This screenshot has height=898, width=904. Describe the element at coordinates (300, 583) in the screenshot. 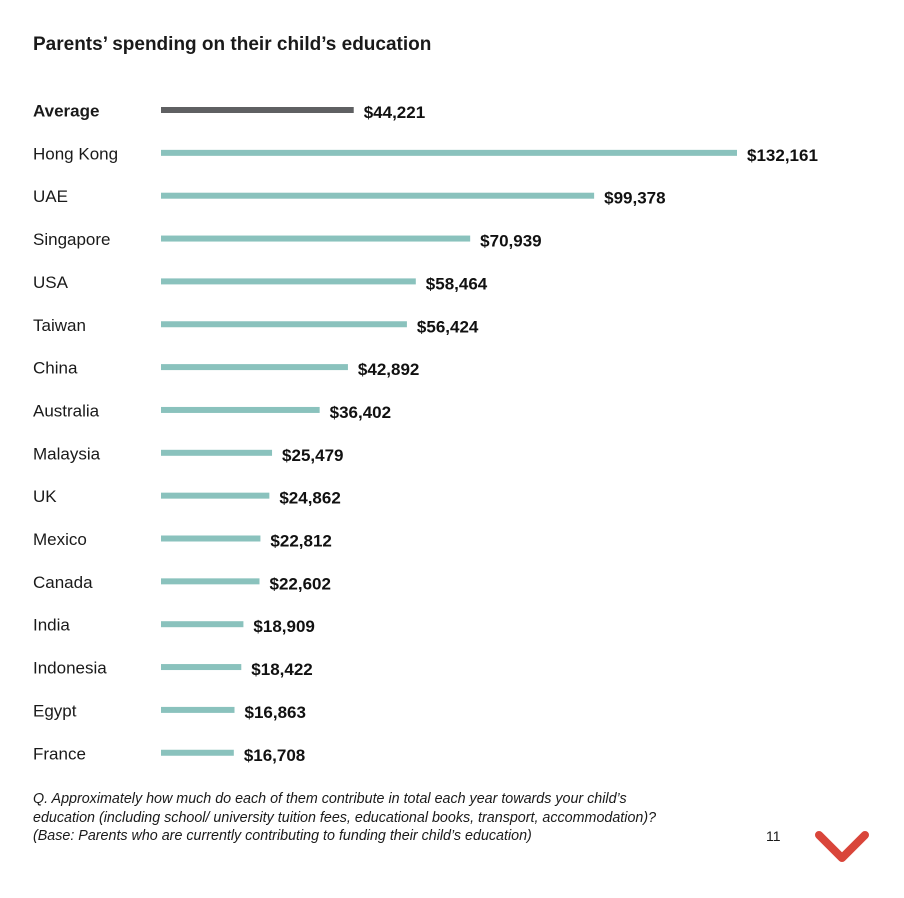

I see `value-label: $22,602` at that location.